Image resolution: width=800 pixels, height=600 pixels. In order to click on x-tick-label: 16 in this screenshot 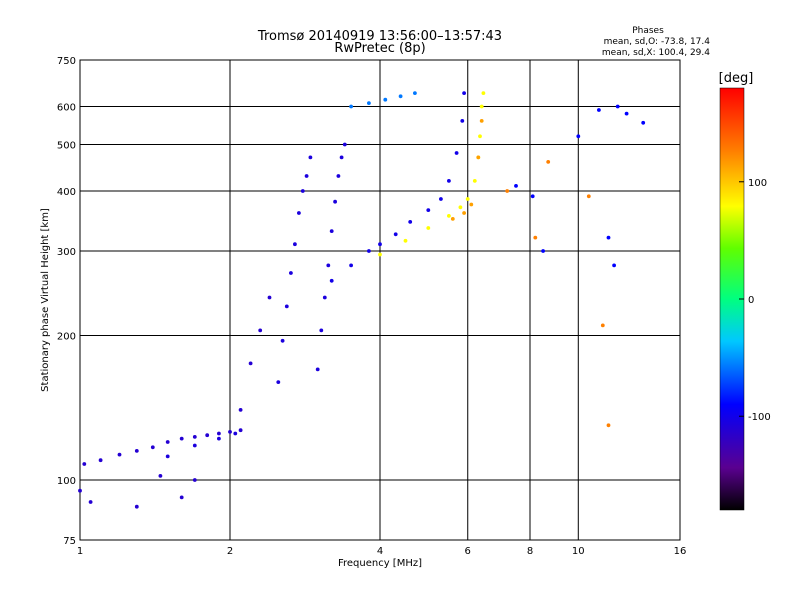, I will do `click(680, 551)`.